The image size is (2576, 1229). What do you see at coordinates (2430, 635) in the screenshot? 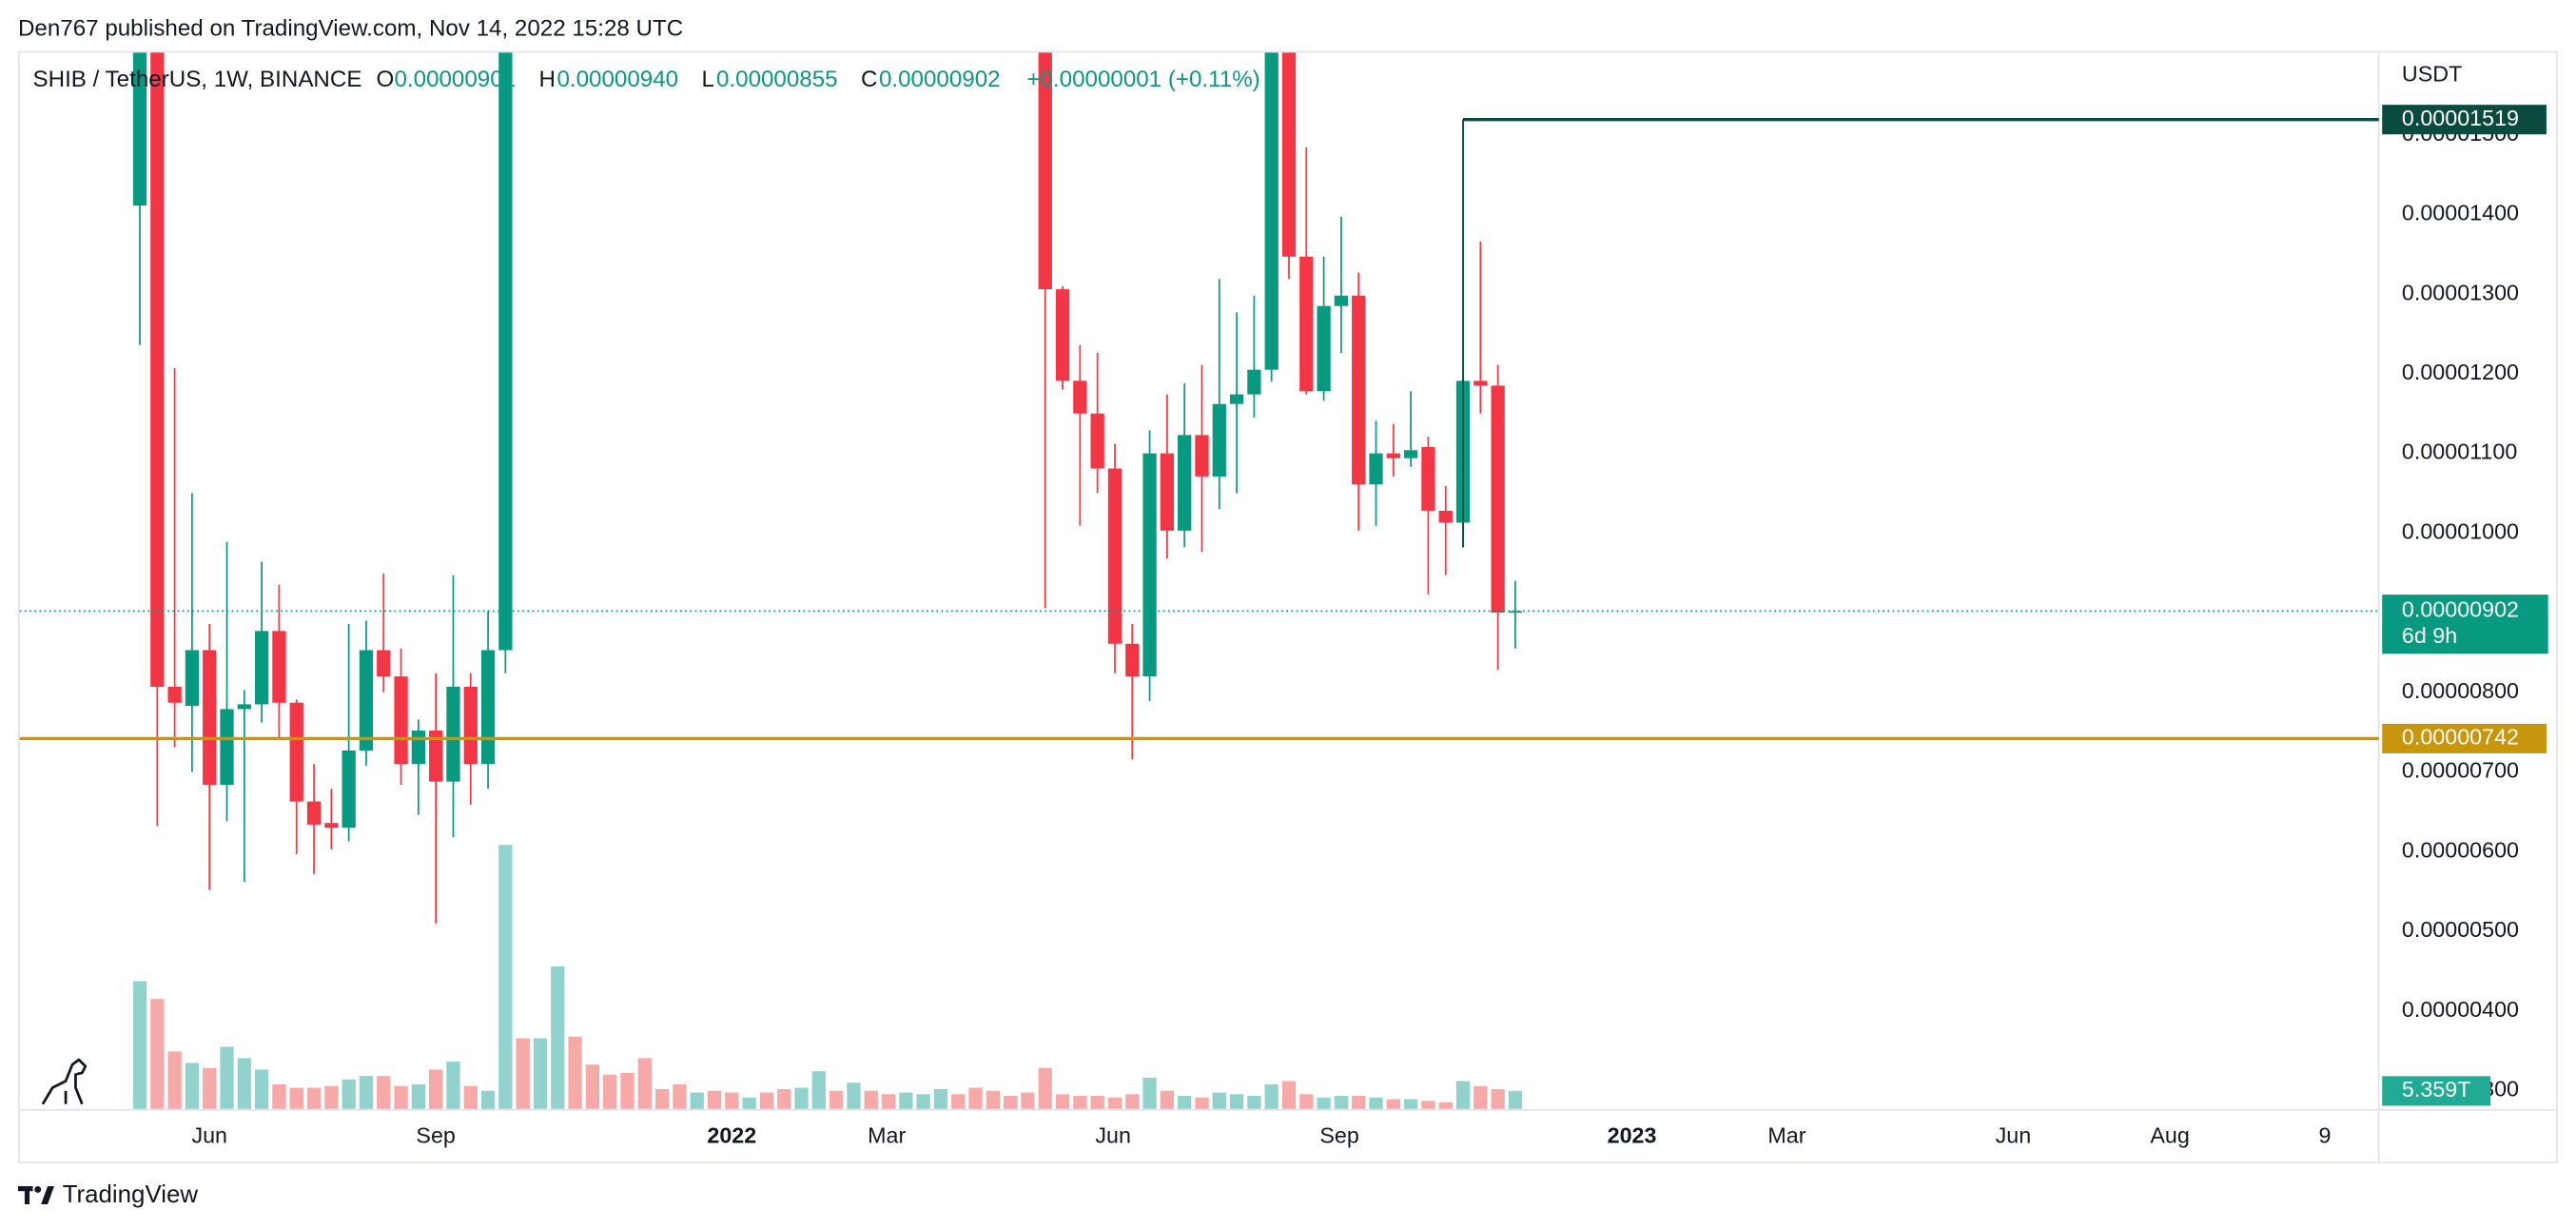
I see `countdown-label: 6d 9h` at bounding box center [2430, 635].